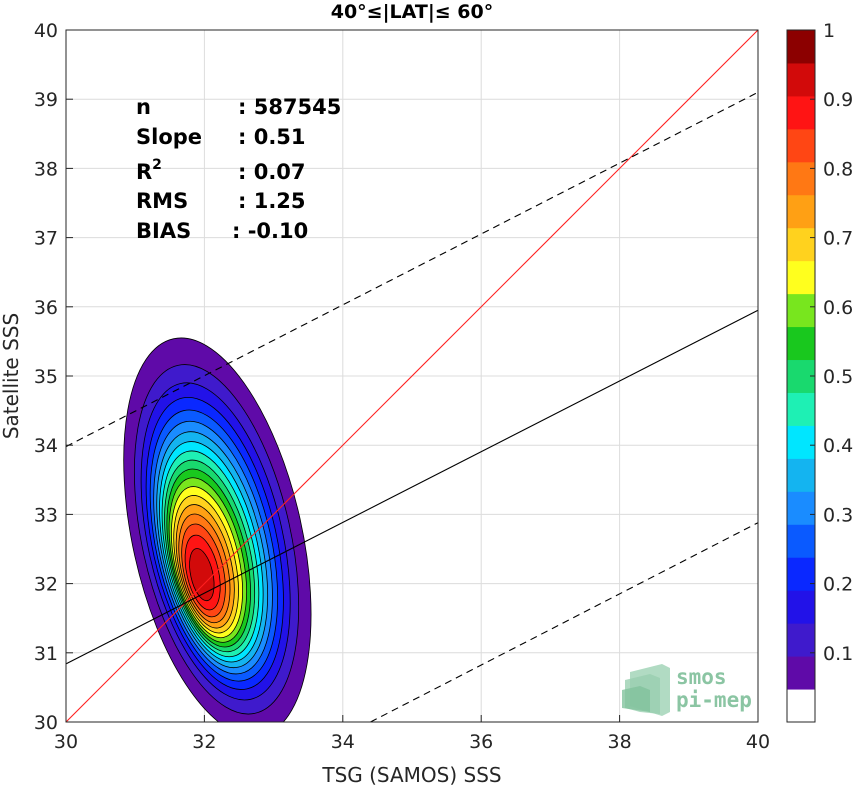 Image resolution: width=855 pixels, height=787 pixels. I want to click on colorbar, so click(801, 376).